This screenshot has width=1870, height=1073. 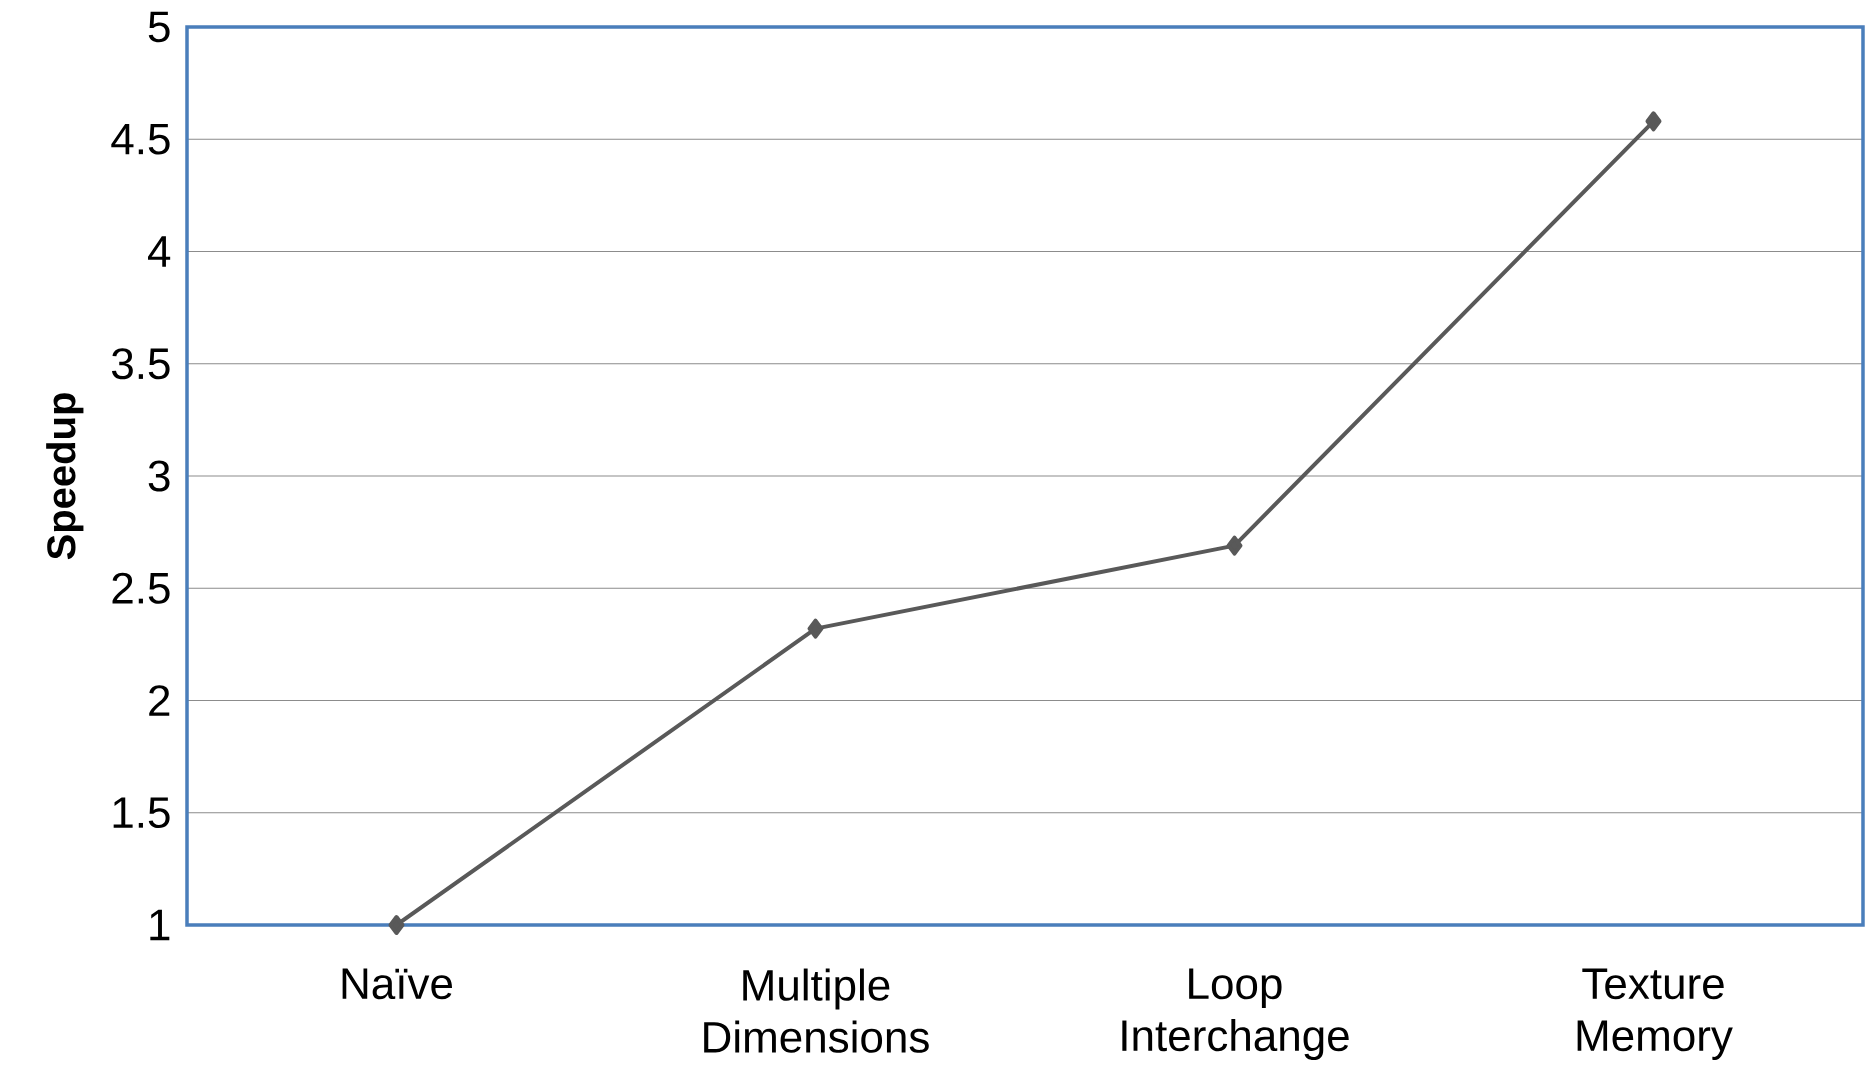 What do you see at coordinates (159, 27) in the screenshot?
I see `y-tick-label: 5` at bounding box center [159, 27].